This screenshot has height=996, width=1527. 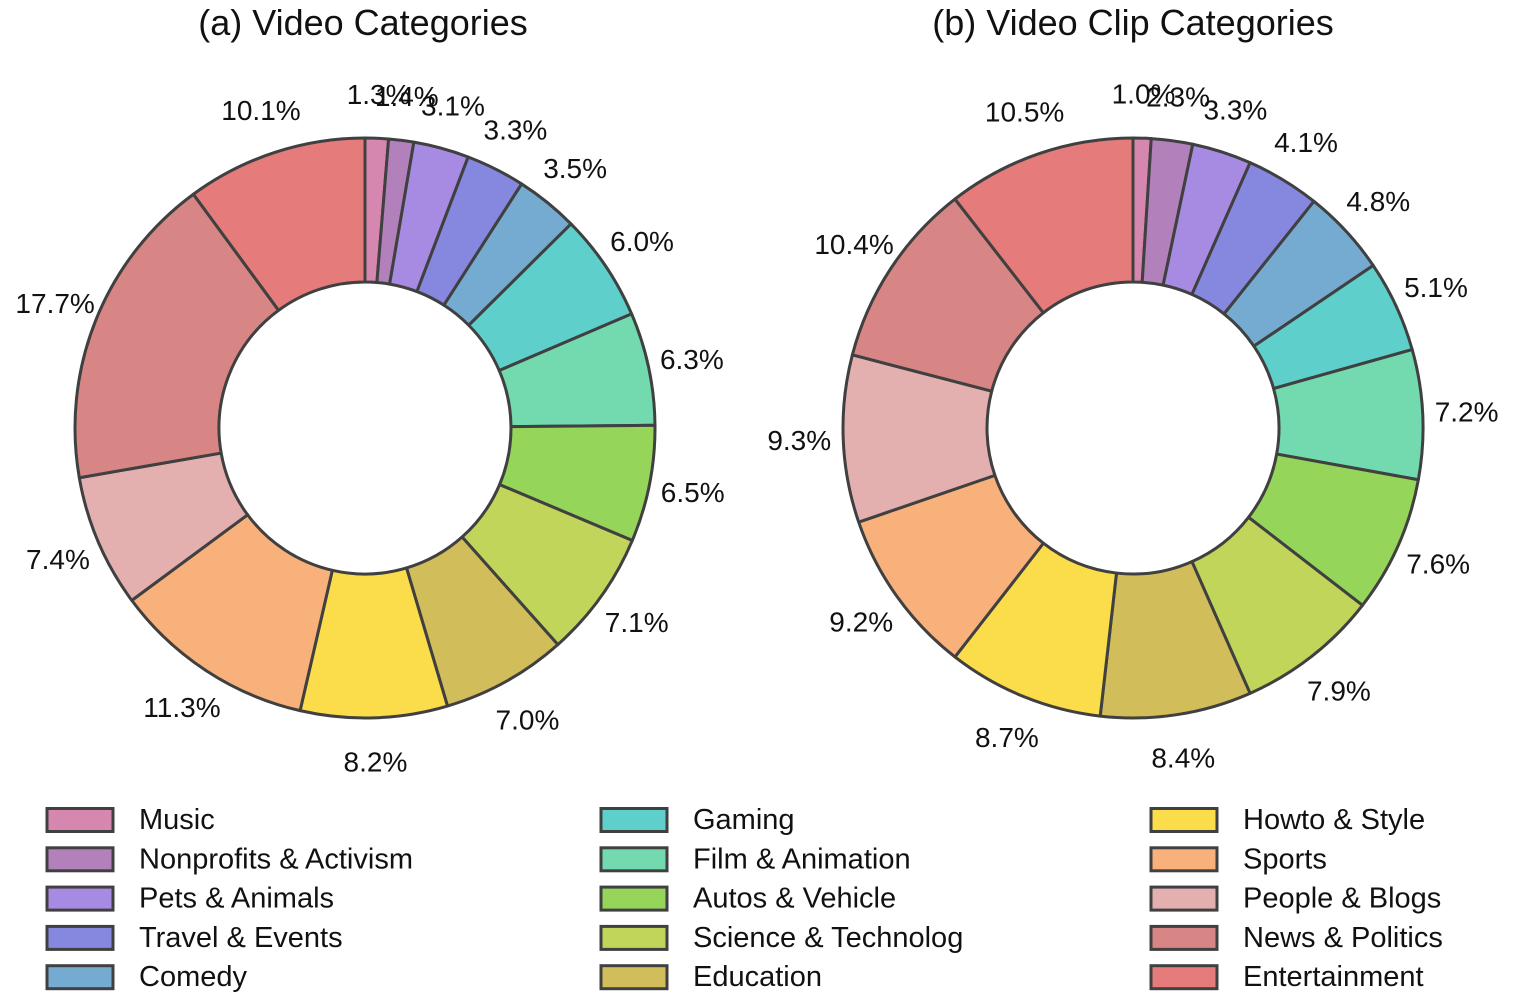 What do you see at coordinates (453, 105) in the screenshot?
I see `chart-a-label-pets-animals: 3.1%` at bounding box center [453, 105].